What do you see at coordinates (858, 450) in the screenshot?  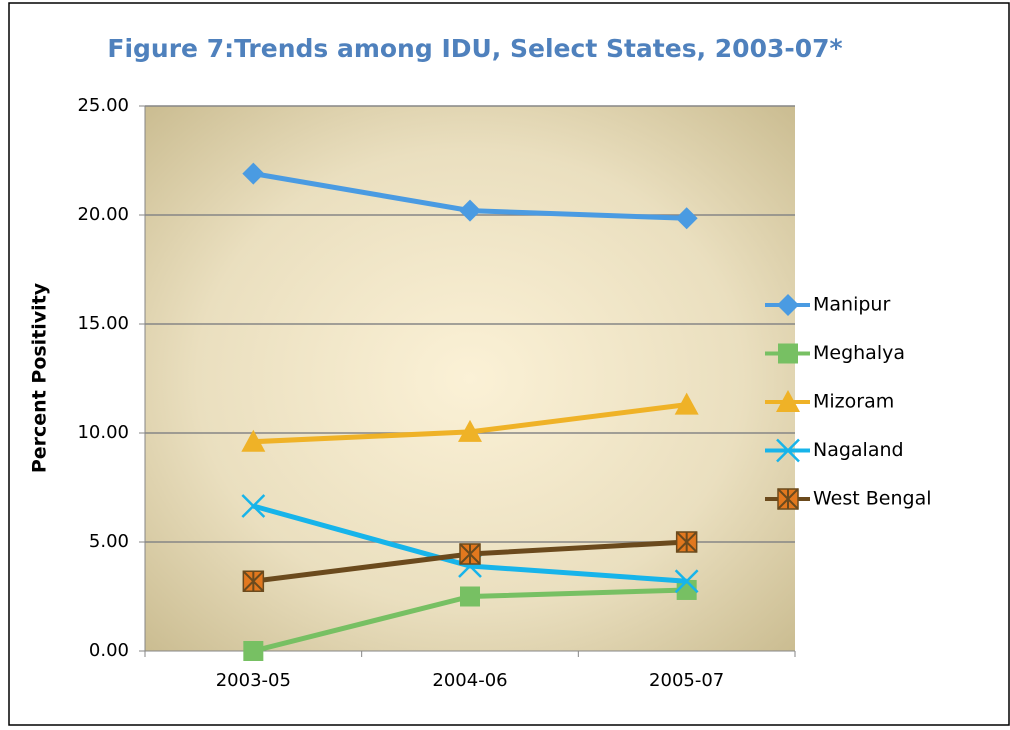 I see `legend-label: Nagaland` at bounding box center [858, 450].